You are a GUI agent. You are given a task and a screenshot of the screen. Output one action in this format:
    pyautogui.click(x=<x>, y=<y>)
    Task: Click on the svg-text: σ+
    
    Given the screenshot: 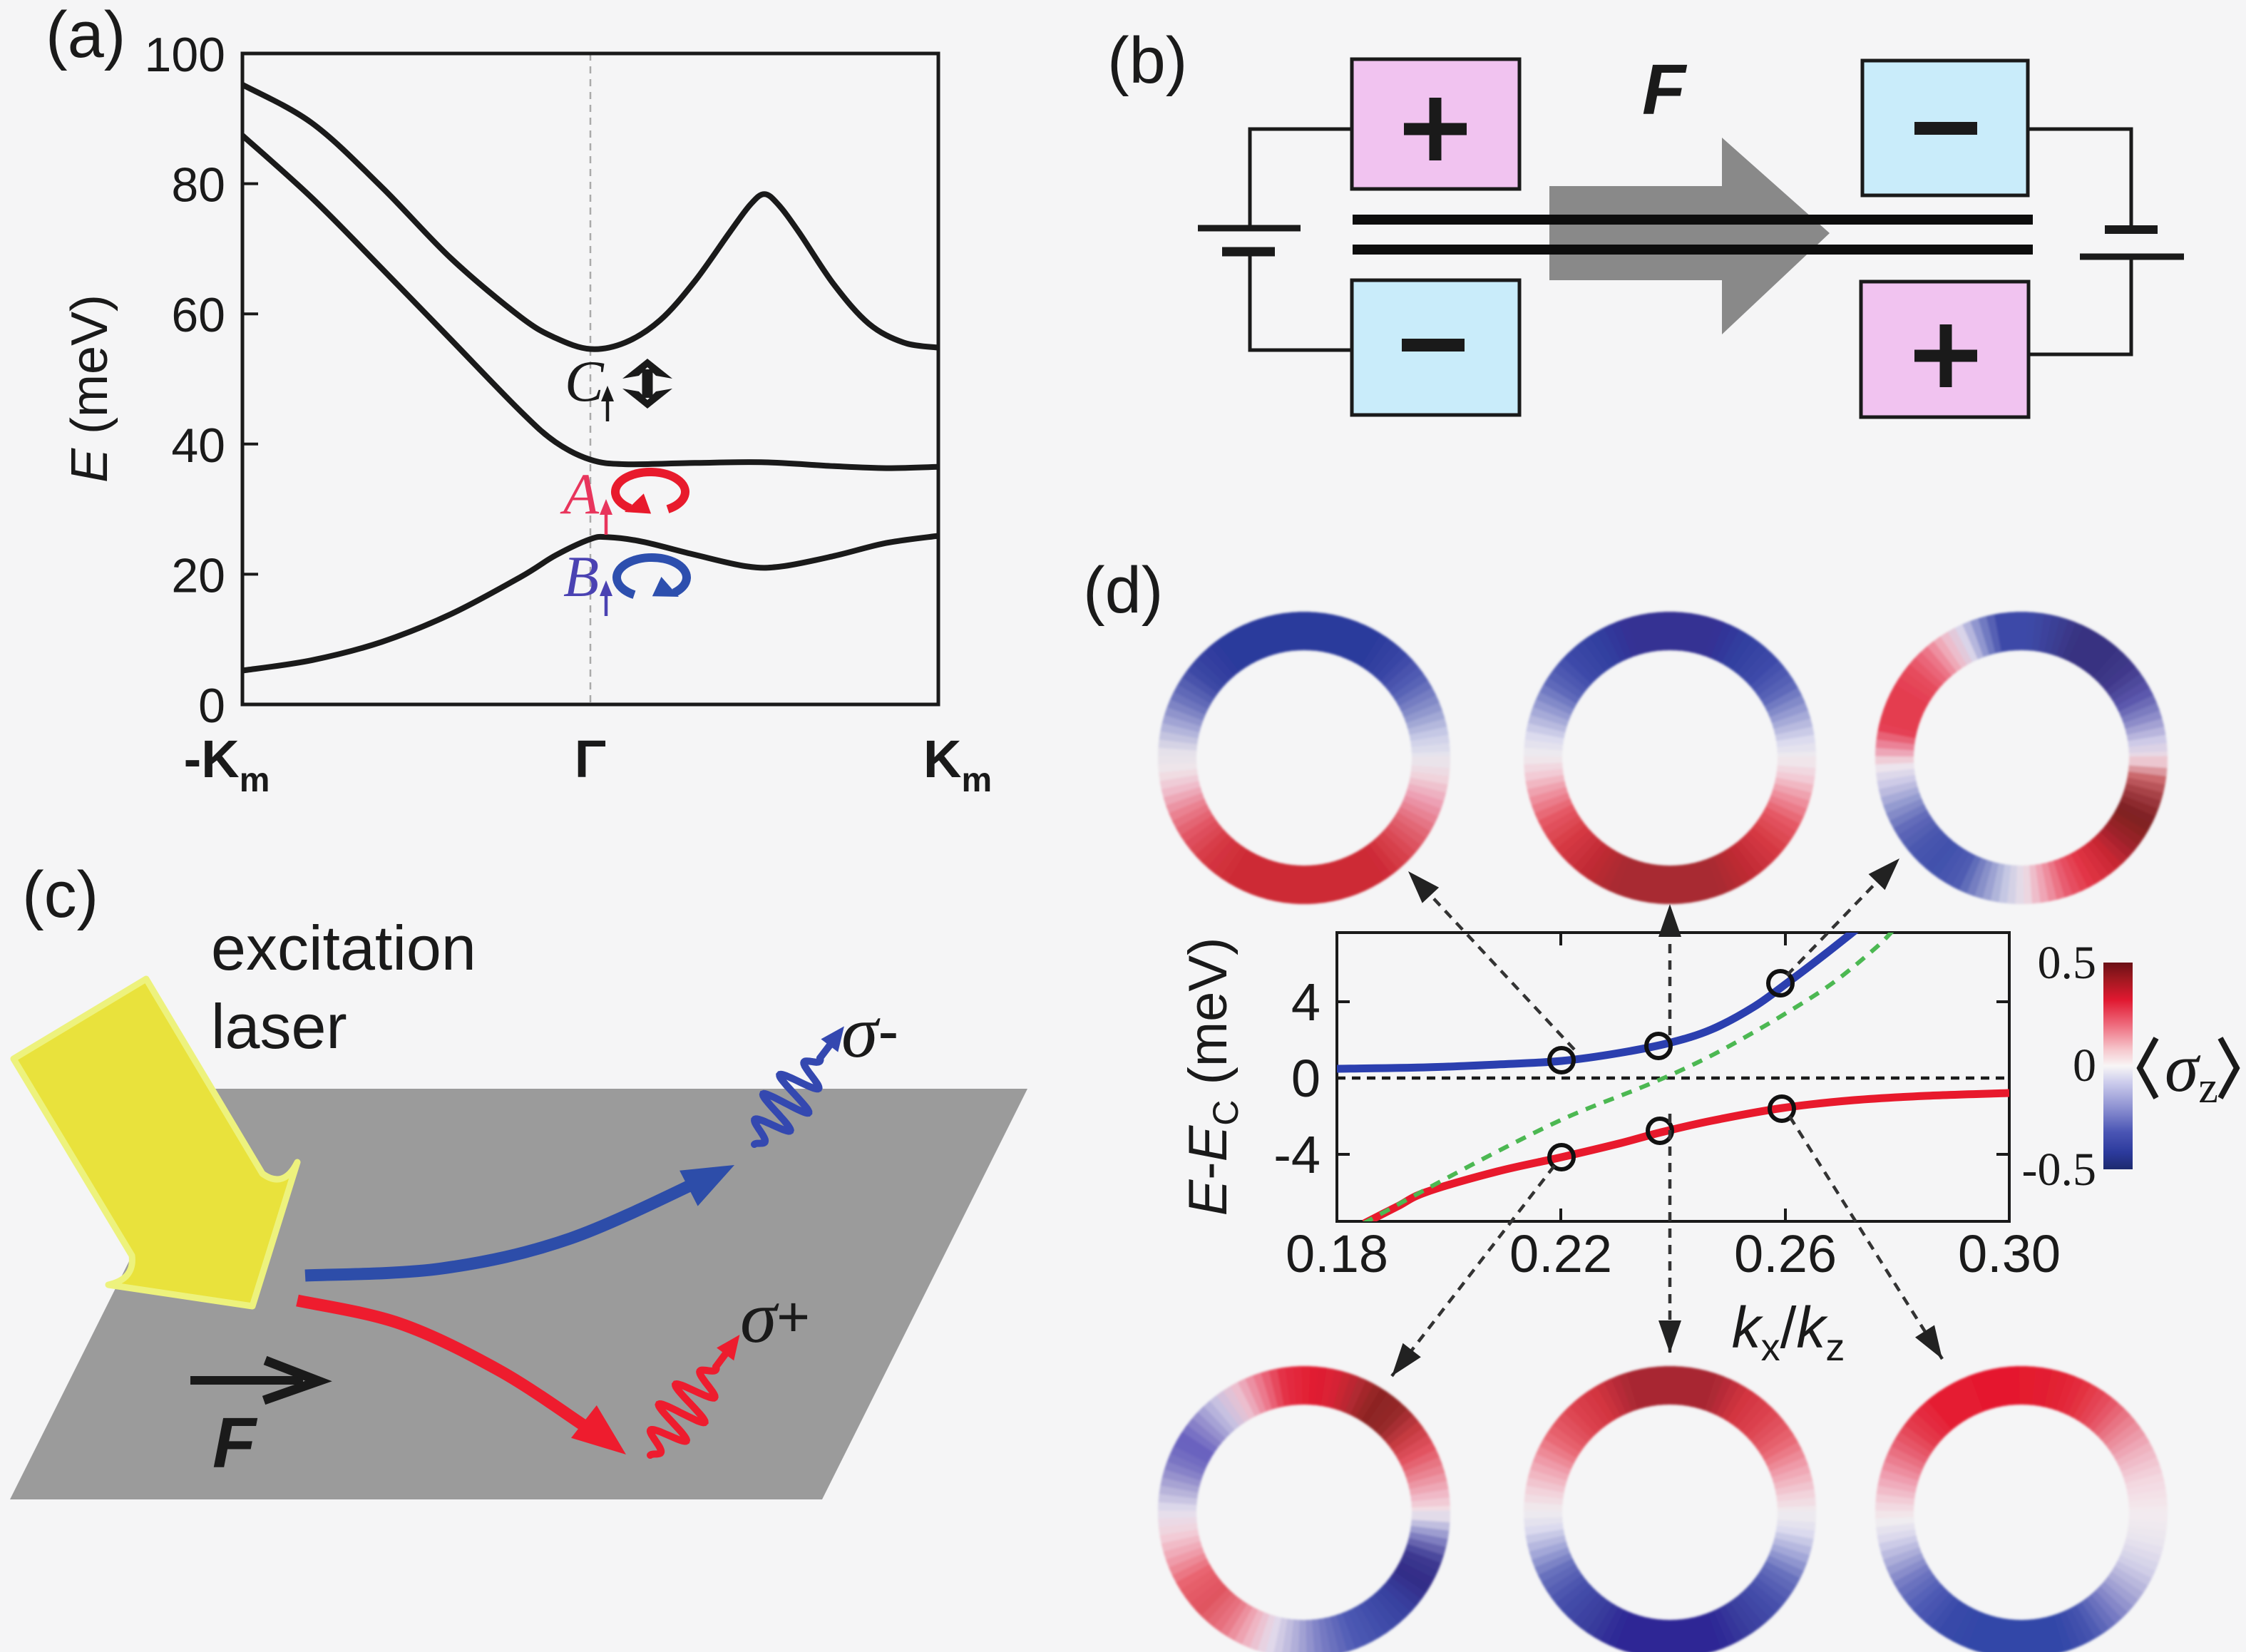 What is the action you would take?
    pyautogui.click(x=775, y=1317)
    